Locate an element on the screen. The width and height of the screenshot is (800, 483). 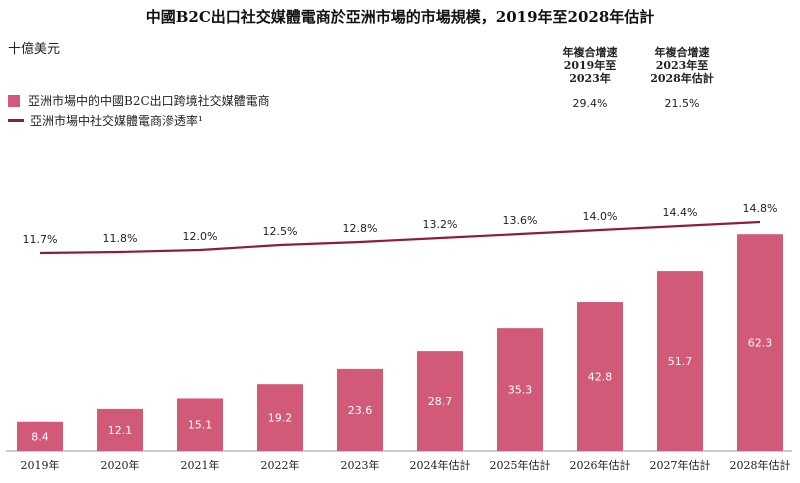
line-point-label: 12.8% is located at coordinates (360, 228).